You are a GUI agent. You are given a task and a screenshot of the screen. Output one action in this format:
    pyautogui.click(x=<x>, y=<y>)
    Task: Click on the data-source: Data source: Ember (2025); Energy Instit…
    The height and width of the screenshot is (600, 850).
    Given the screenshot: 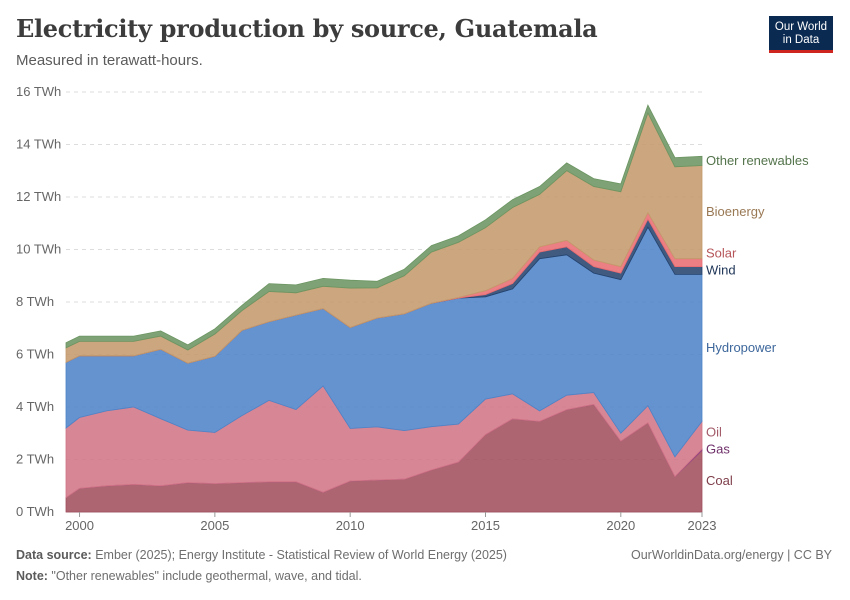 What is the action you would take?
    pyautogui.click(x=261, y=555)
    